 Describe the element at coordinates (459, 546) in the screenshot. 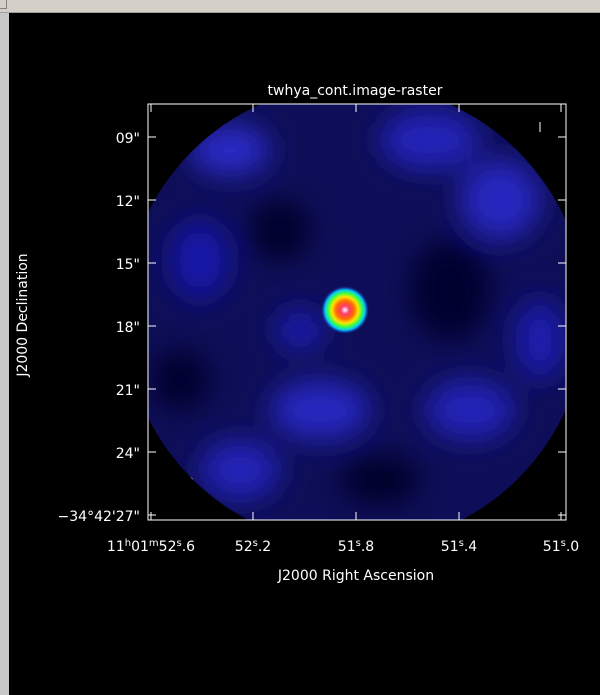

I see `ra-tick-label: 51s.4` at that location.